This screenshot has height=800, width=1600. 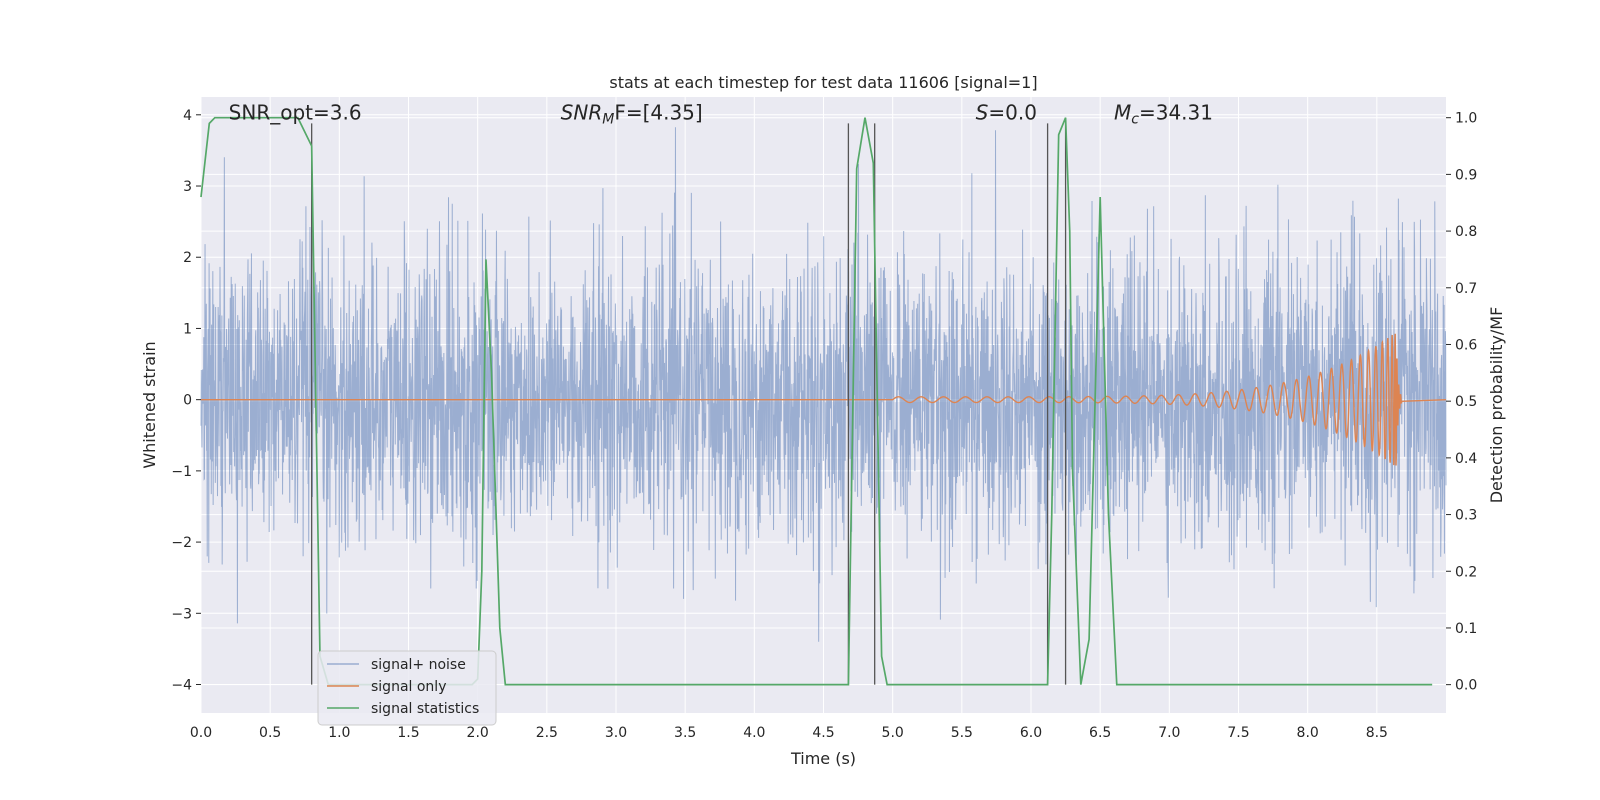 What do you see at coordinates (823, 758) in the screenshot?
I see `x-axis-label: Time (s)` at bounding box center [823, 758].